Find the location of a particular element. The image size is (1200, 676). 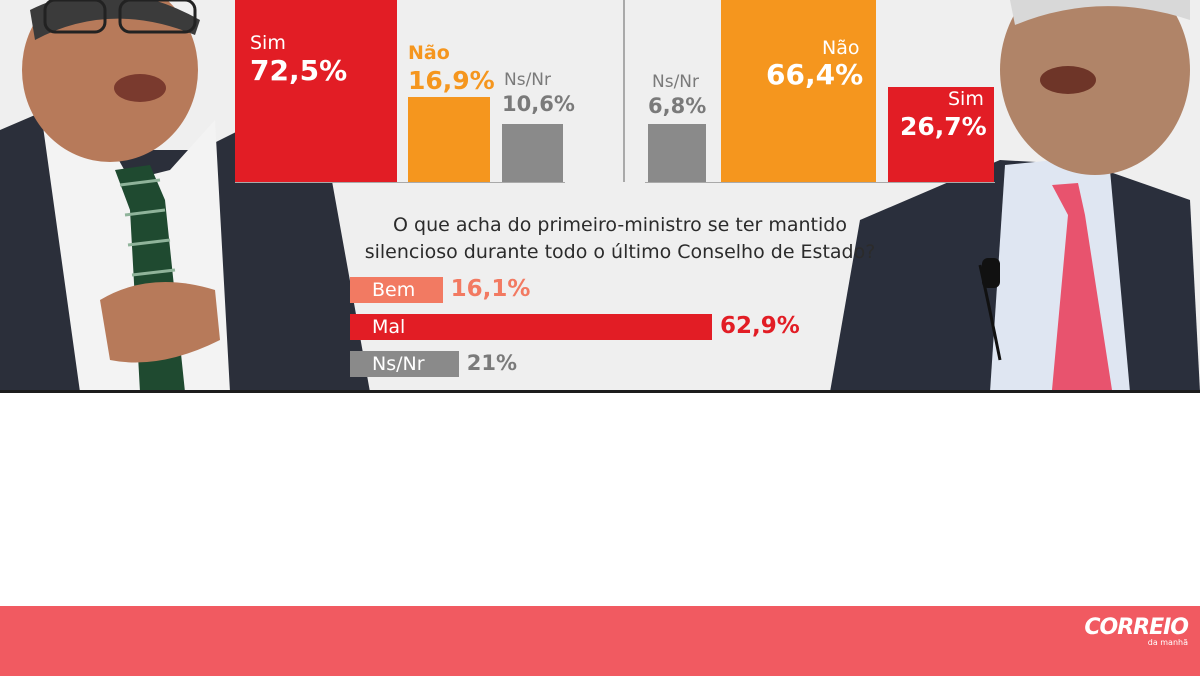

label-bem-value: 16,1% is located at coordinates (490, 289).